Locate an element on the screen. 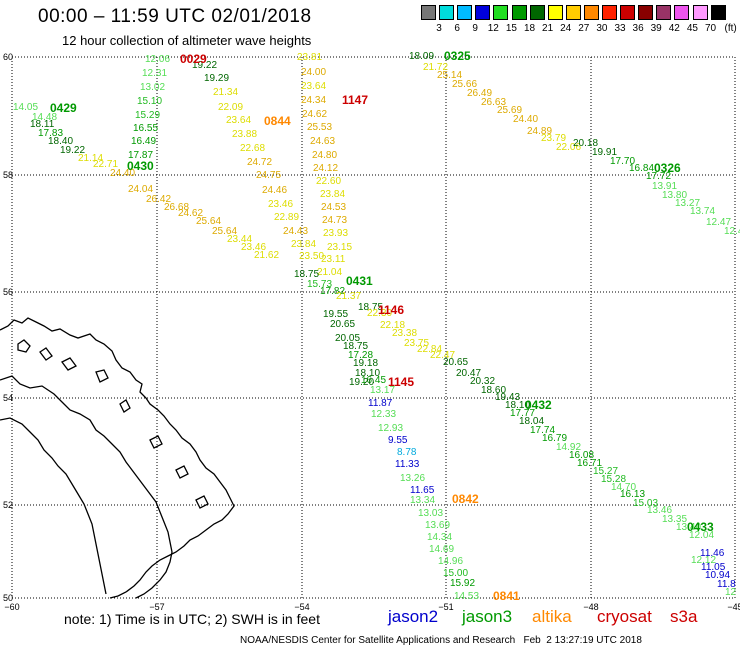 This screenshot has height=650, width=740. scale-unit: (ft) is located at coordinates (730, 28).